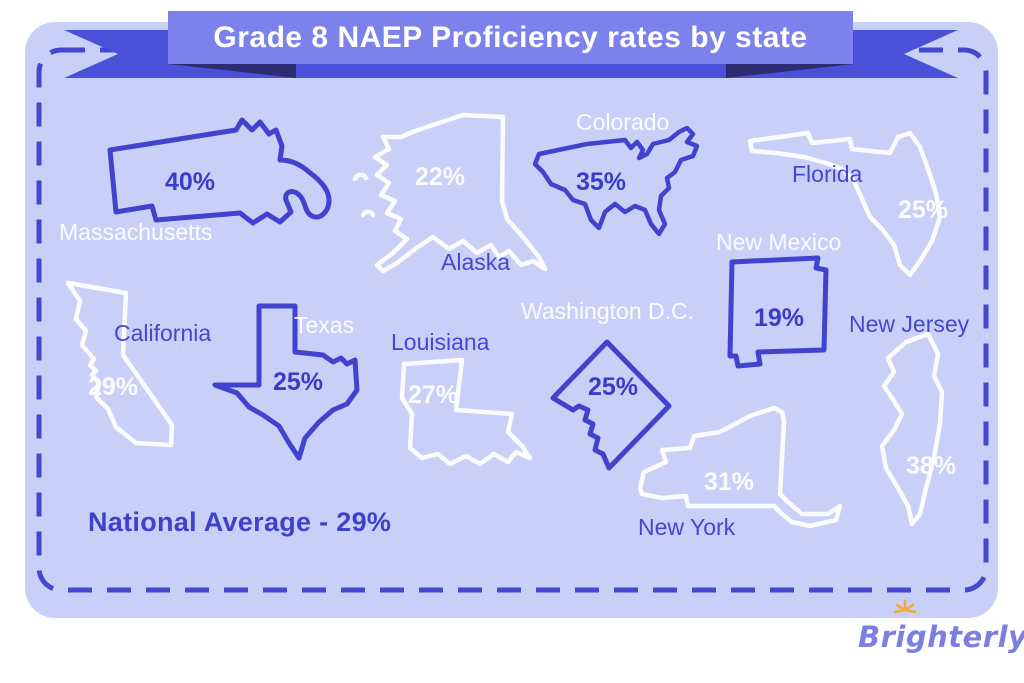 The image size is (1024, 683). Describe the element at coordinates (240, 522) in the screenshot. I see `national-average: National Average - 29%` at that location.